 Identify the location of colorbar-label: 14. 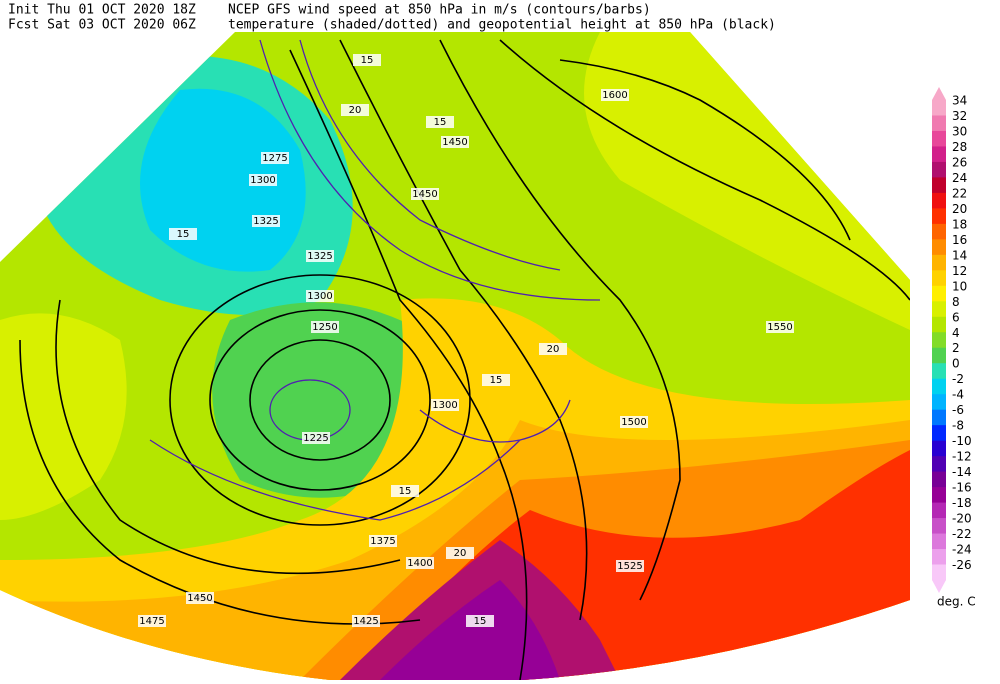
(959, 255).